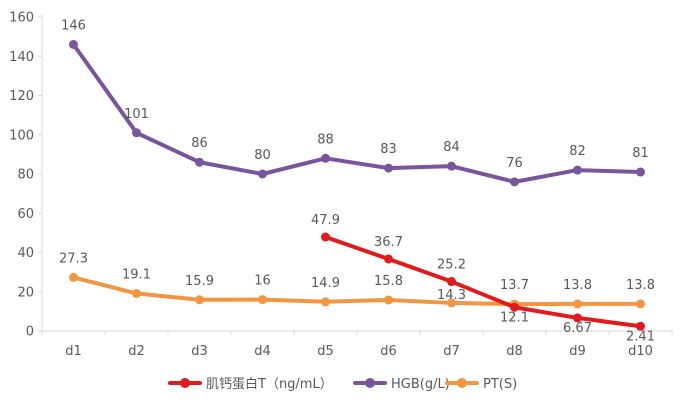 This screenshot has height=406, width=685. I want to click on data-label: 82, so click(577, 151).